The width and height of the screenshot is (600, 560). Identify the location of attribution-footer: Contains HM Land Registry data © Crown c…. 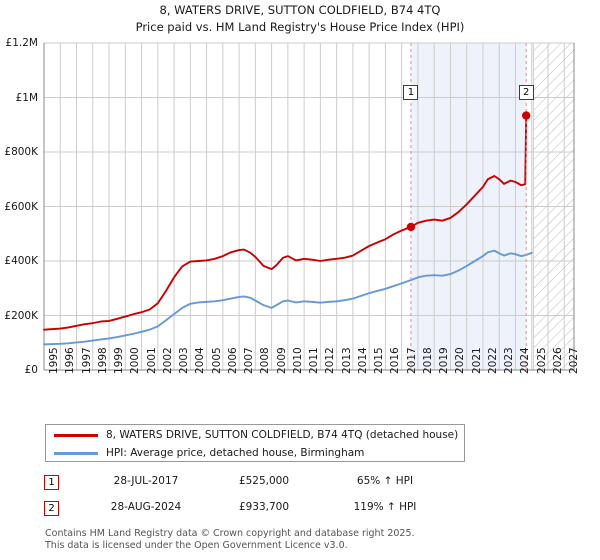
(315, 539).